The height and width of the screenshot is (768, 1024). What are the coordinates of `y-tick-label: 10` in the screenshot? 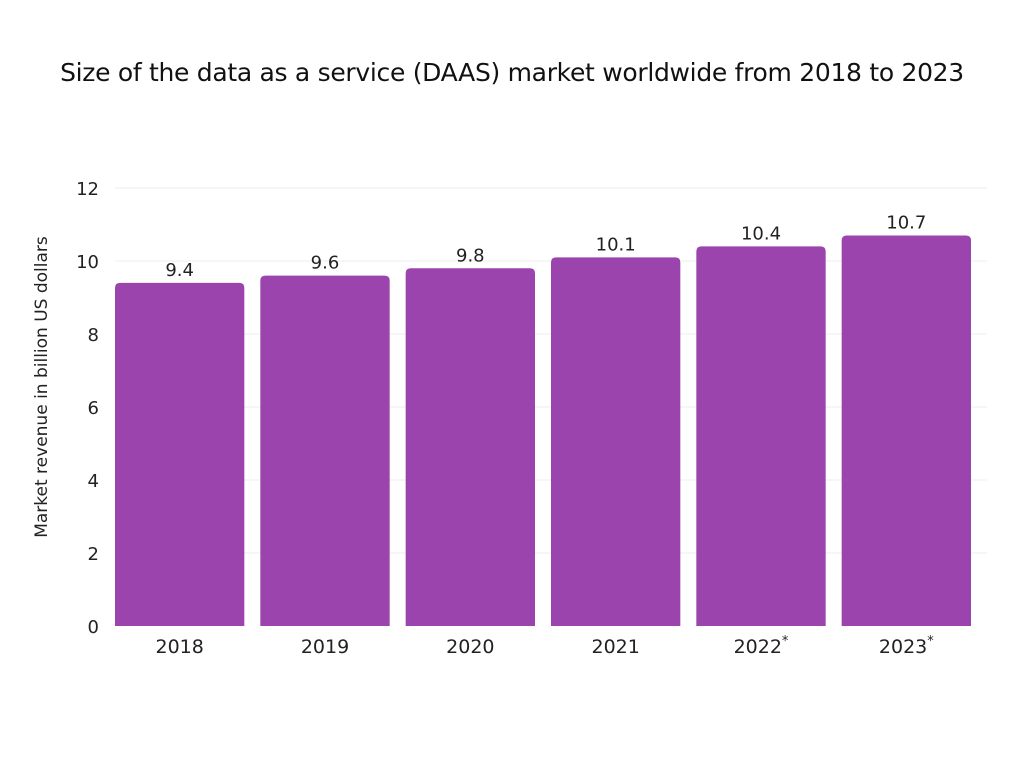 It's located at (87, 262).